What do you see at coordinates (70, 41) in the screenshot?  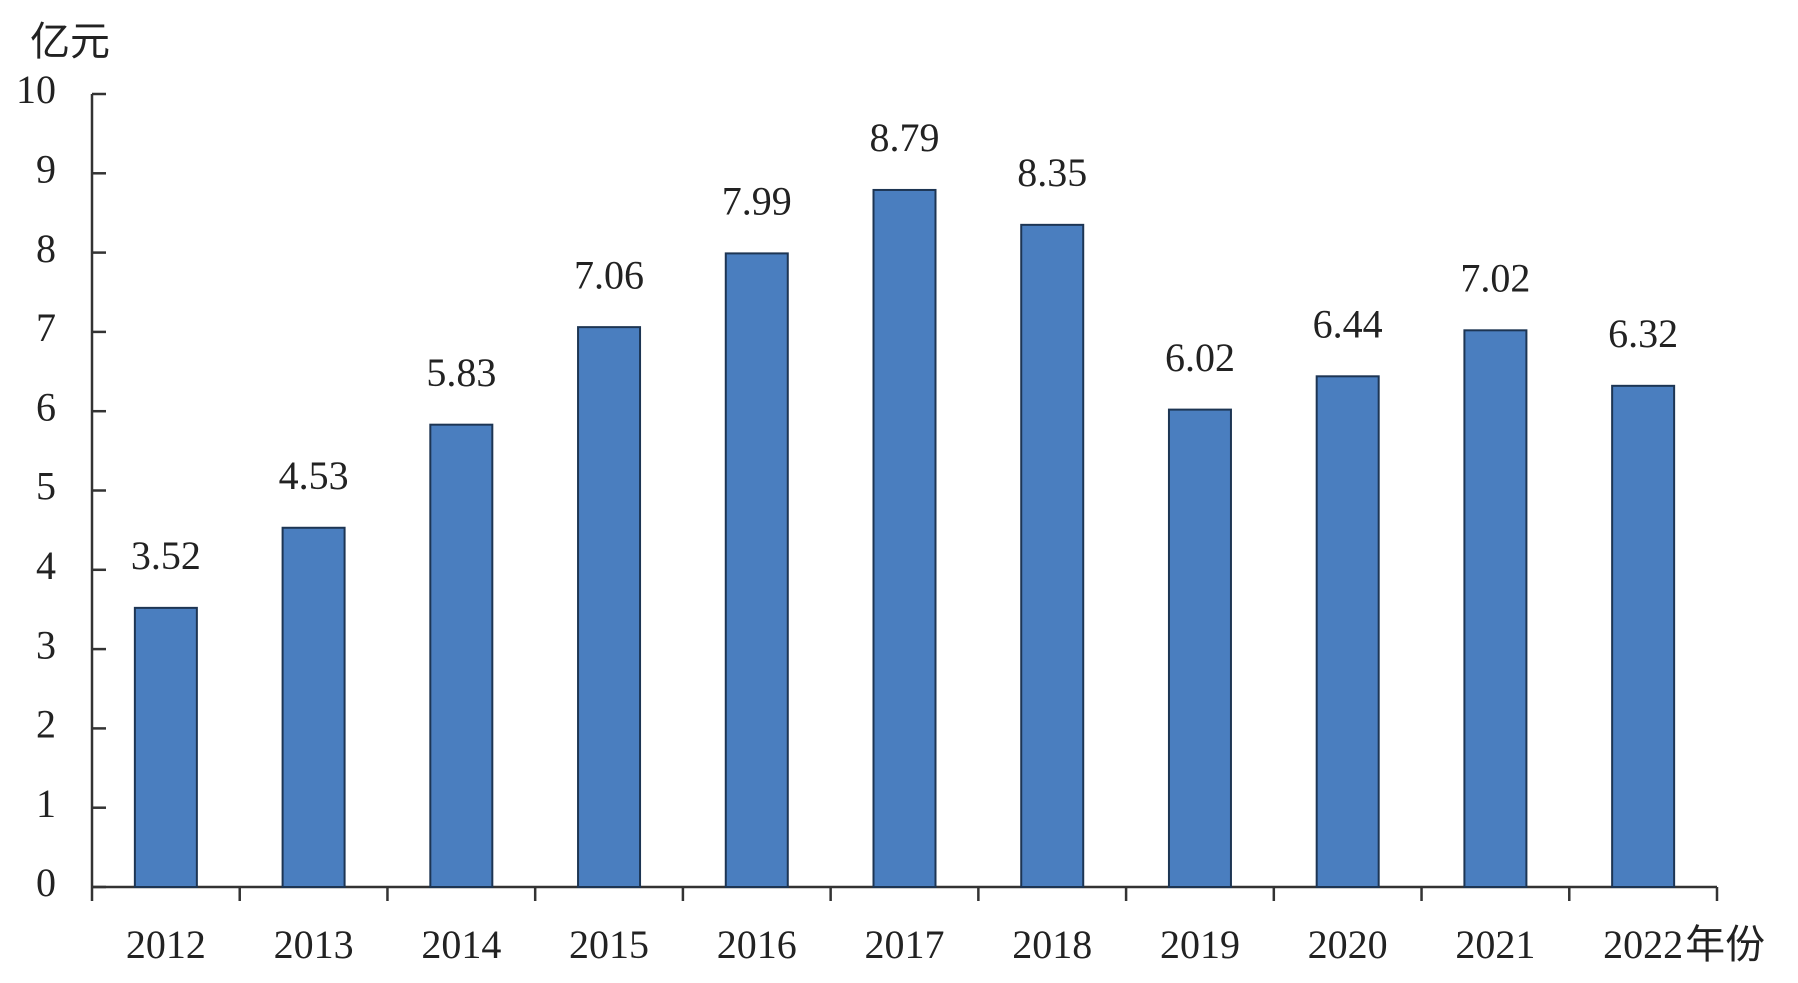 I see `y-axis-label: 亿元` at bounding box center [70, 41].